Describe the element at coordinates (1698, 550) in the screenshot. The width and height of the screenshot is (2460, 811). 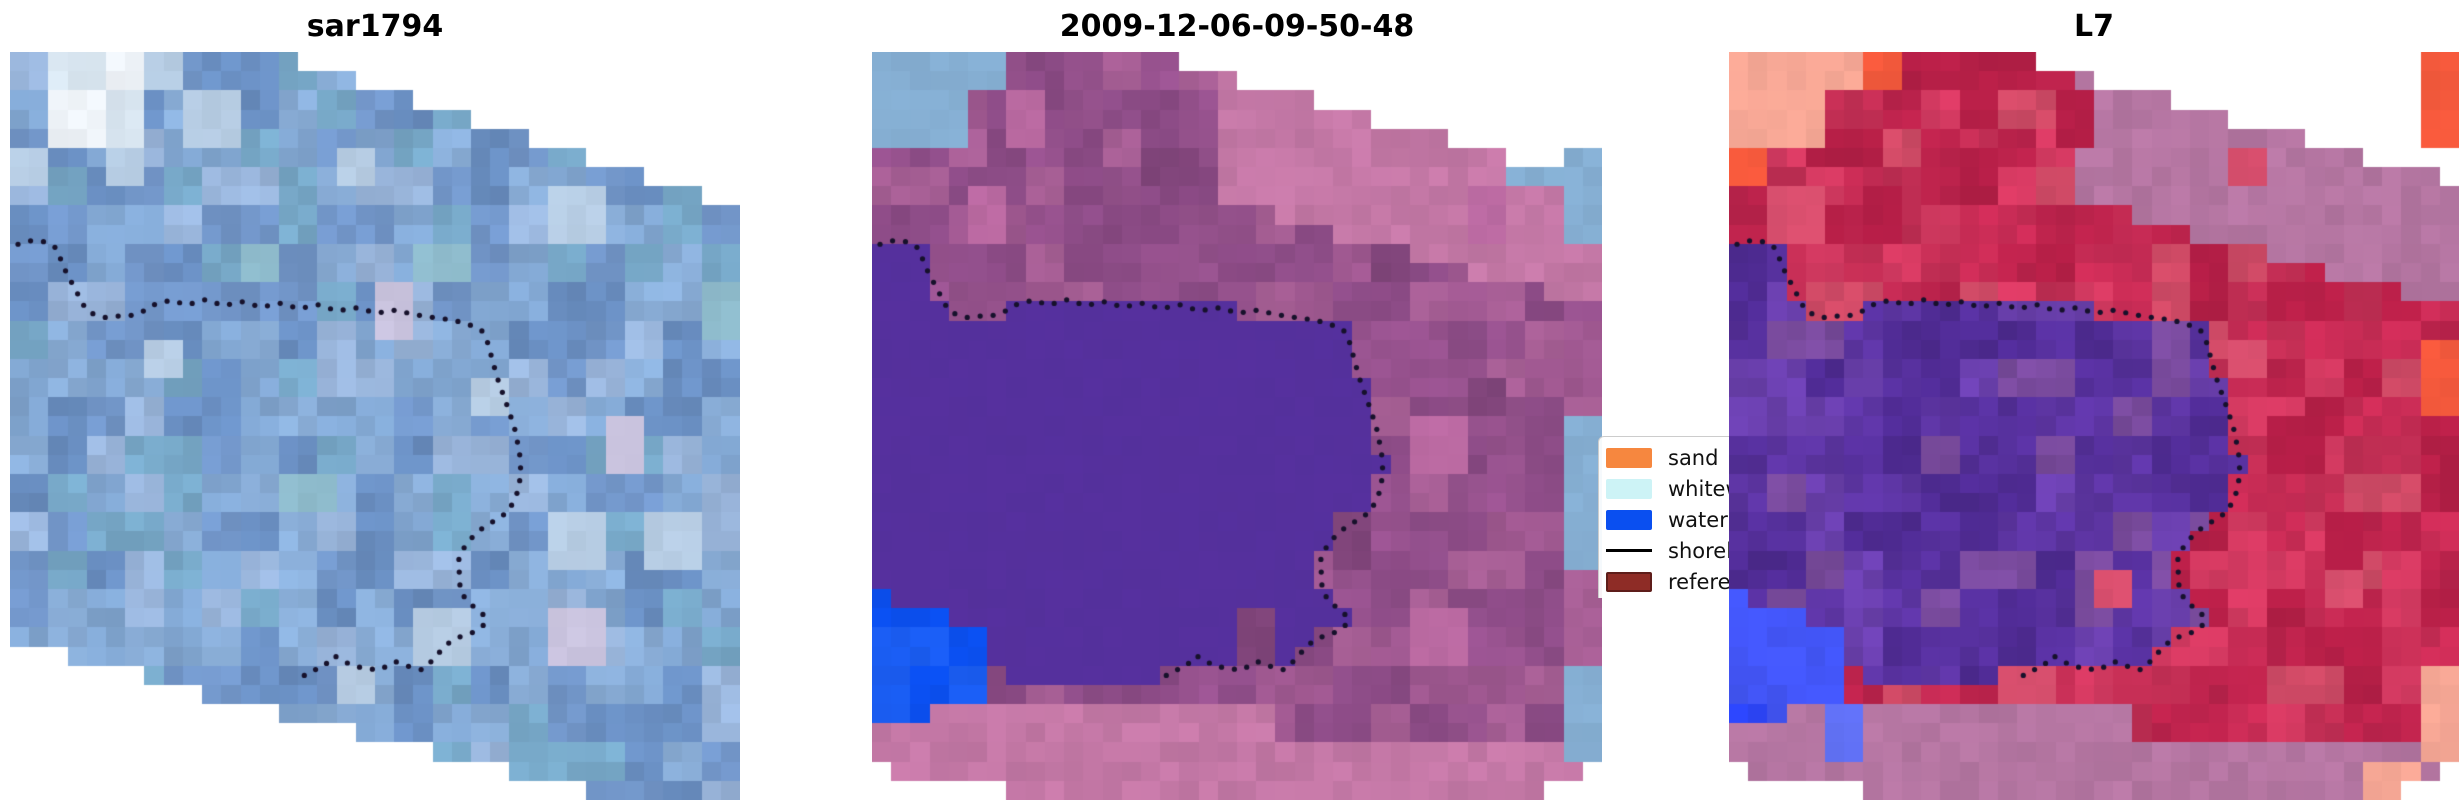
I see `legend-label-shoreline: shoreline` at that location.